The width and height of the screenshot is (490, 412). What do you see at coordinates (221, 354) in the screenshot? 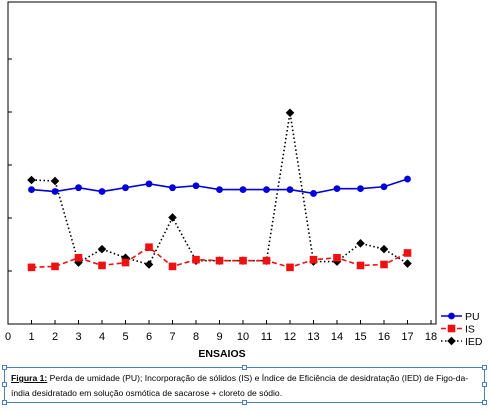
I see `x-axis-title: ENSAIOS` at bounding box center [221, 354].